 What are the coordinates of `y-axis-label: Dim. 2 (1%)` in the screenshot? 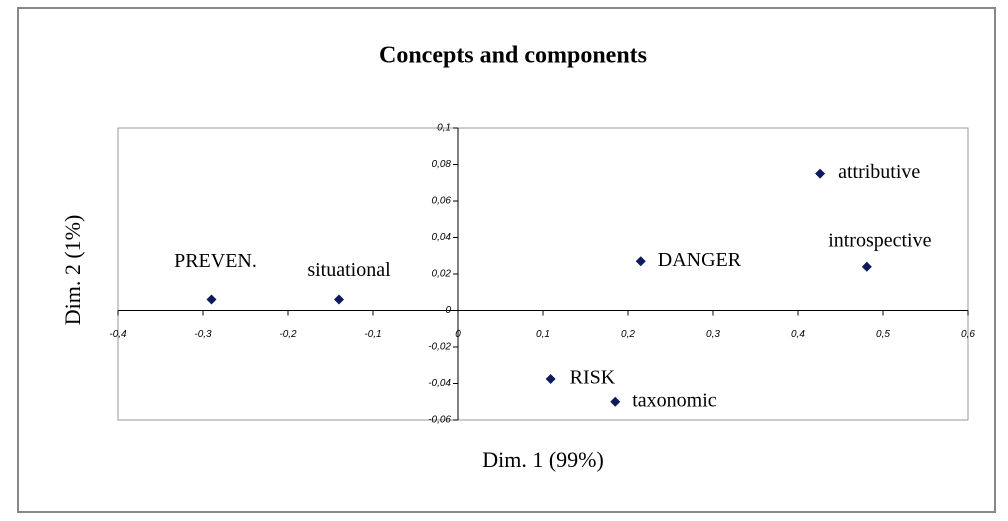 It's located at (72, 270).